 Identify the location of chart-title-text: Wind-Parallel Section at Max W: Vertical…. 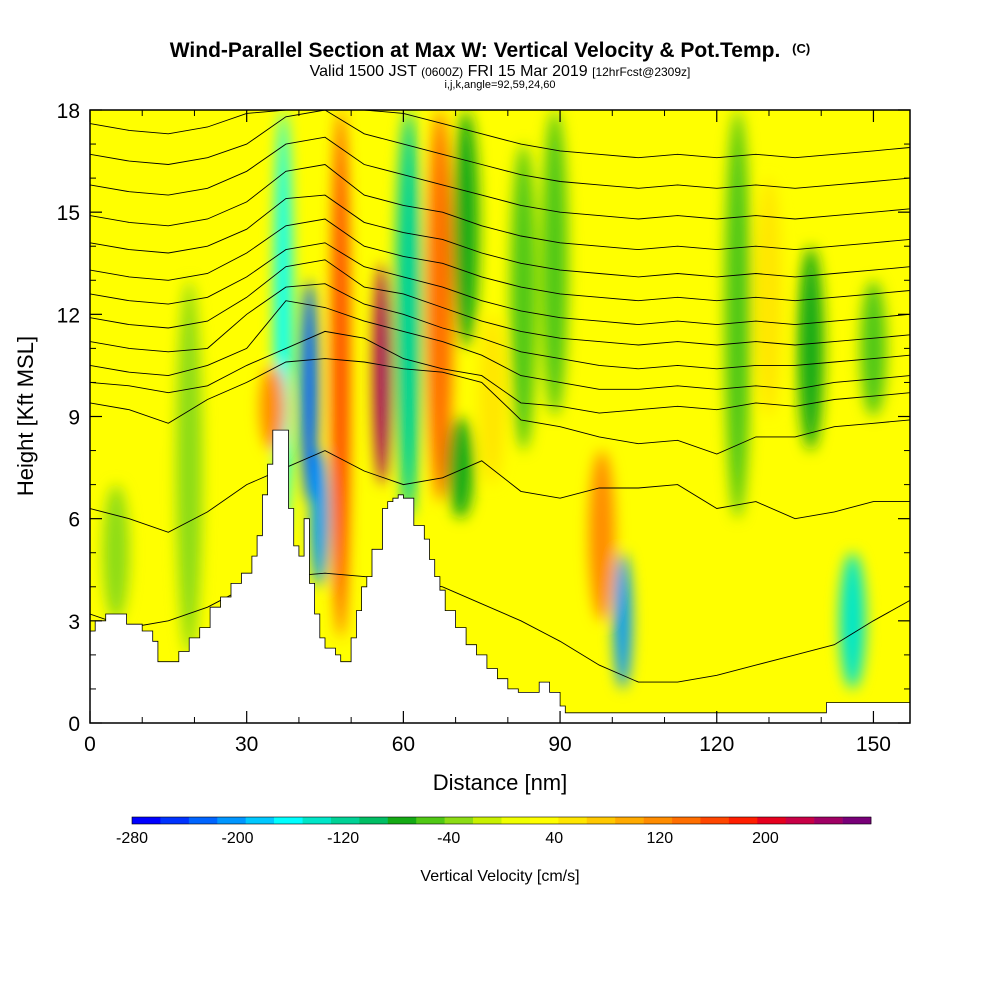
(475, 50).